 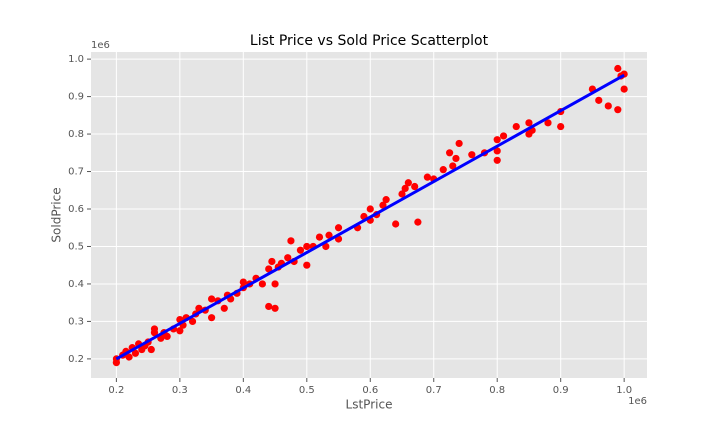 I want to click on y-tick-label: 0.2, so click(x=76, y=359).